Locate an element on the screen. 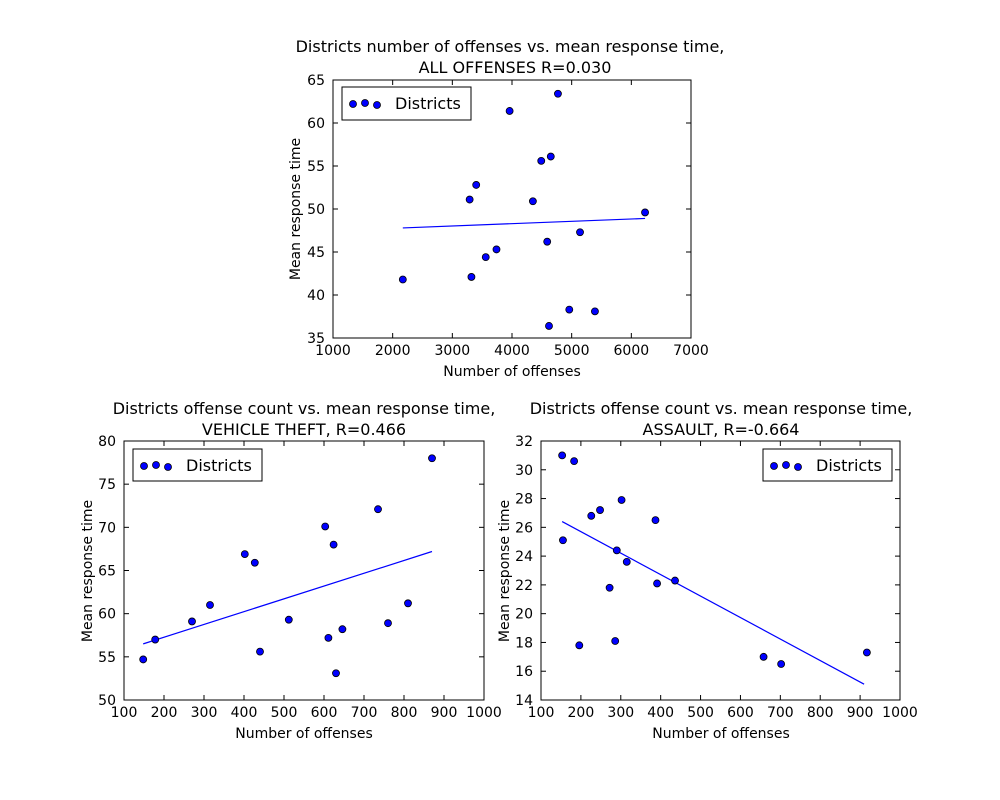  y-tick-label: 80 is located at coordinates (107, 442).